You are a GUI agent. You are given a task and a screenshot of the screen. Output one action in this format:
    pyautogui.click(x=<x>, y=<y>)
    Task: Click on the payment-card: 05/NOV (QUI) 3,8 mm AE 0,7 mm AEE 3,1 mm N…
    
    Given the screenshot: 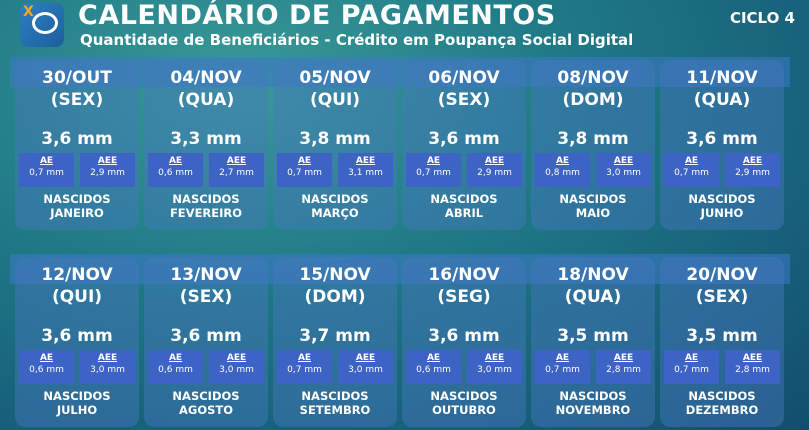 What is the action you would take?
    pyautogui.click(x=335, y=145)
    